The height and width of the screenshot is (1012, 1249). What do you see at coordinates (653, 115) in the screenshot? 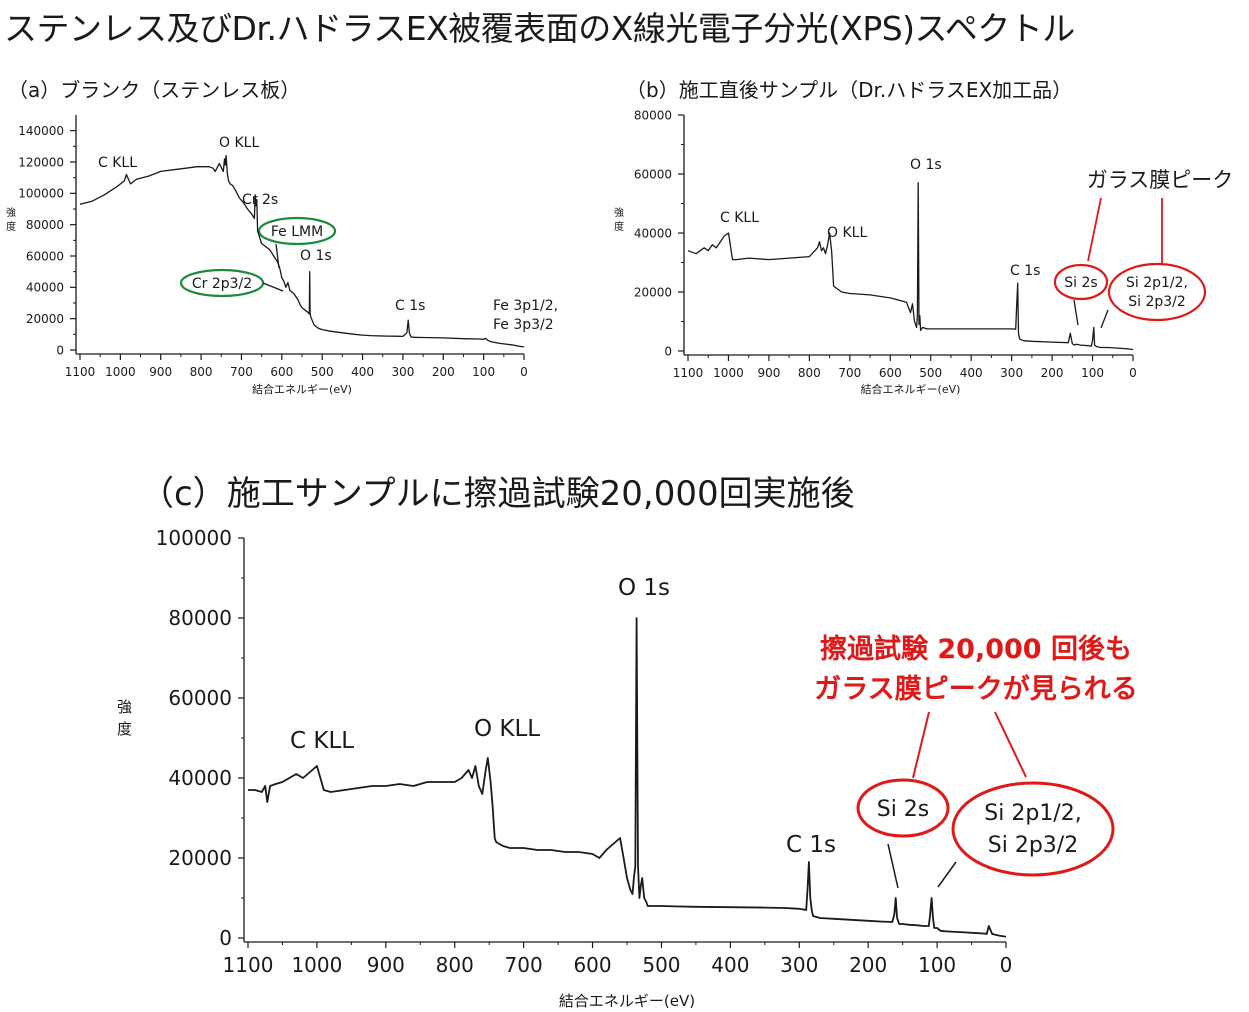
I see `panel-b-y-tick-label: 80000` at bounding box center [653, 115].